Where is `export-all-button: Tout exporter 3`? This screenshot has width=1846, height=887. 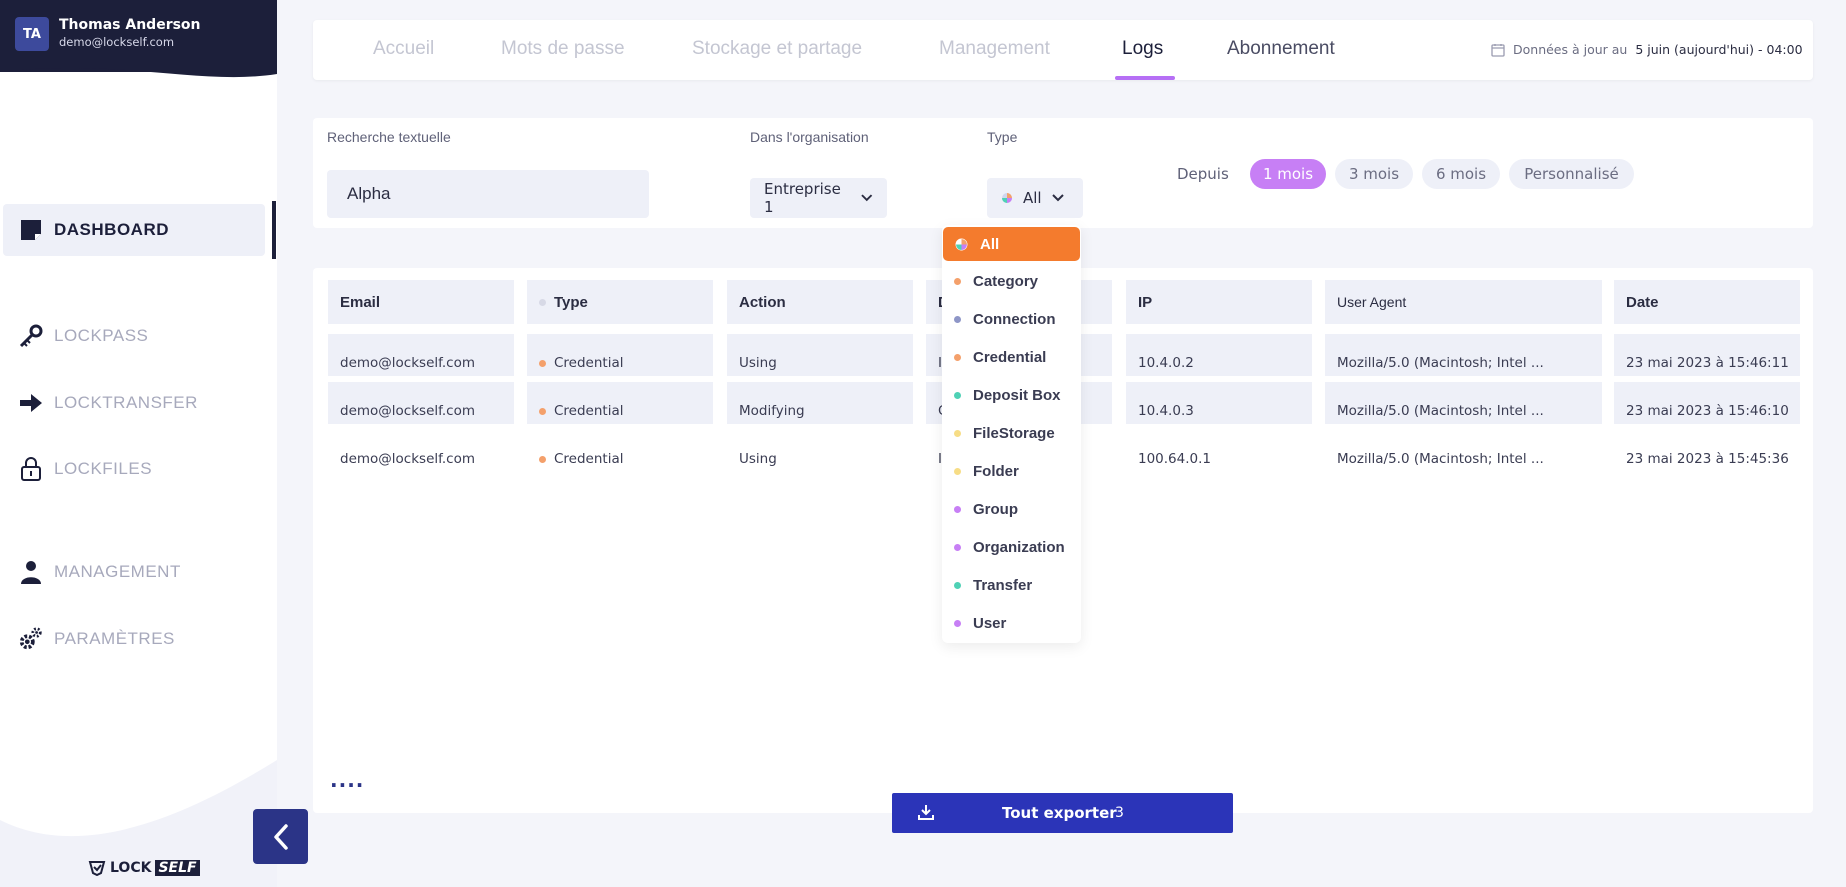
export-all-button: Tout exporter 3 is located at coordinates (1062, 813).